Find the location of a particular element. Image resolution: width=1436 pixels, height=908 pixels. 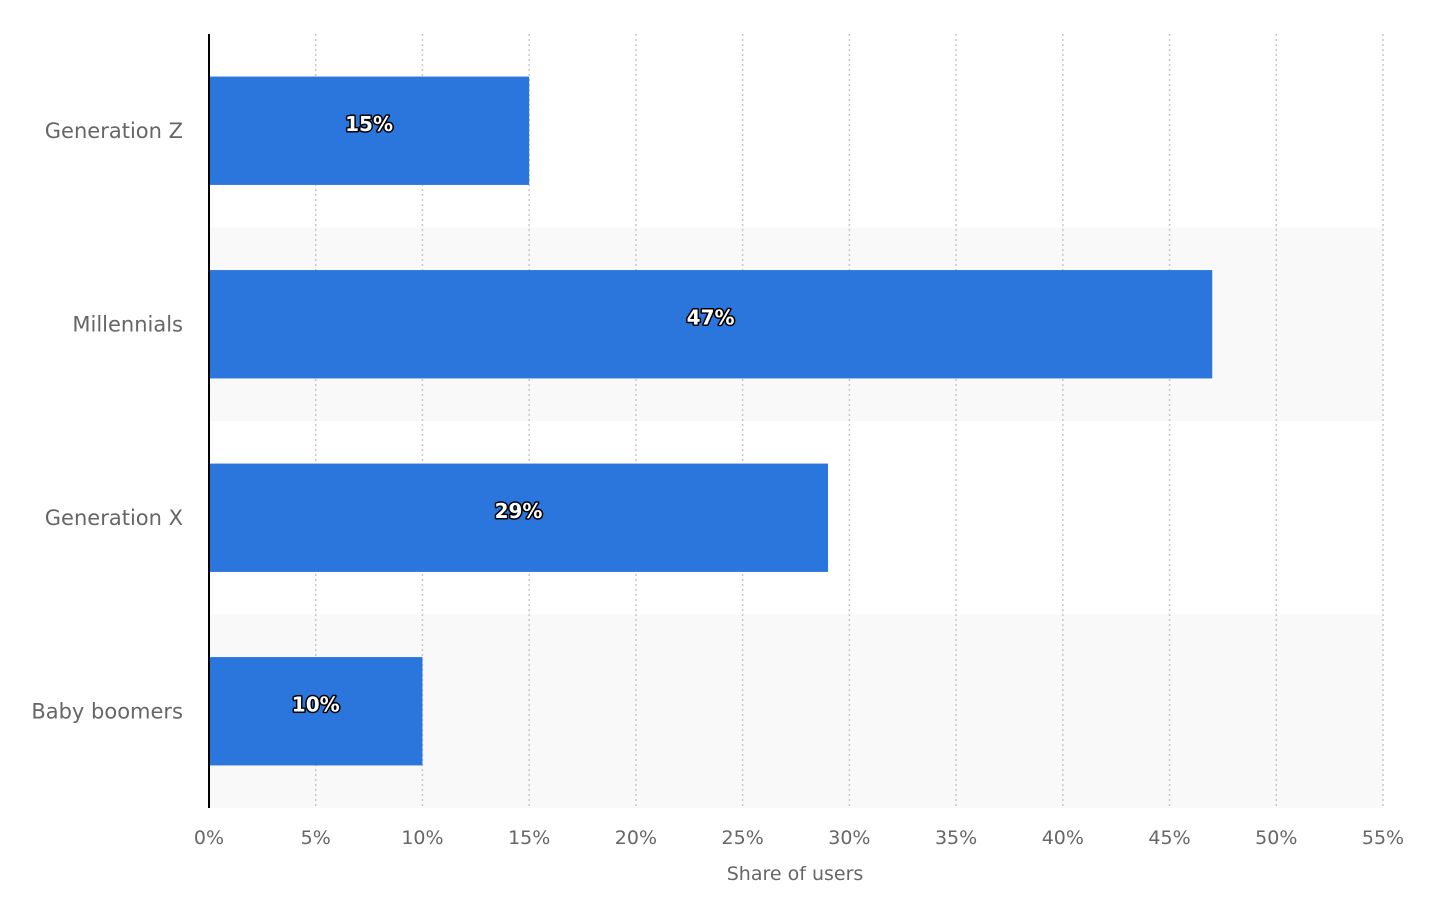

data-label: 29% is located at coordinates (519, 511).